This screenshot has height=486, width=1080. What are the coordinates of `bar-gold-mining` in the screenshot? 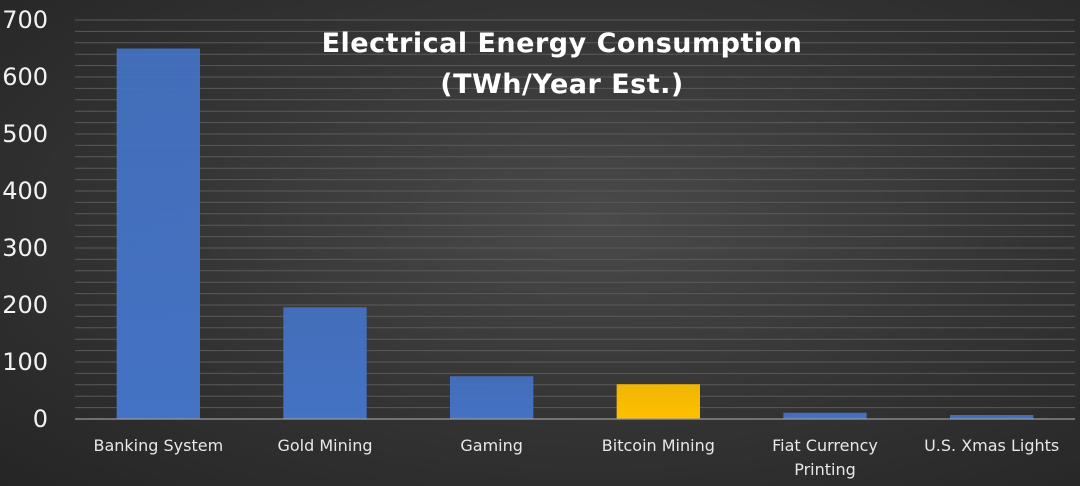 It's located at (325, 363).